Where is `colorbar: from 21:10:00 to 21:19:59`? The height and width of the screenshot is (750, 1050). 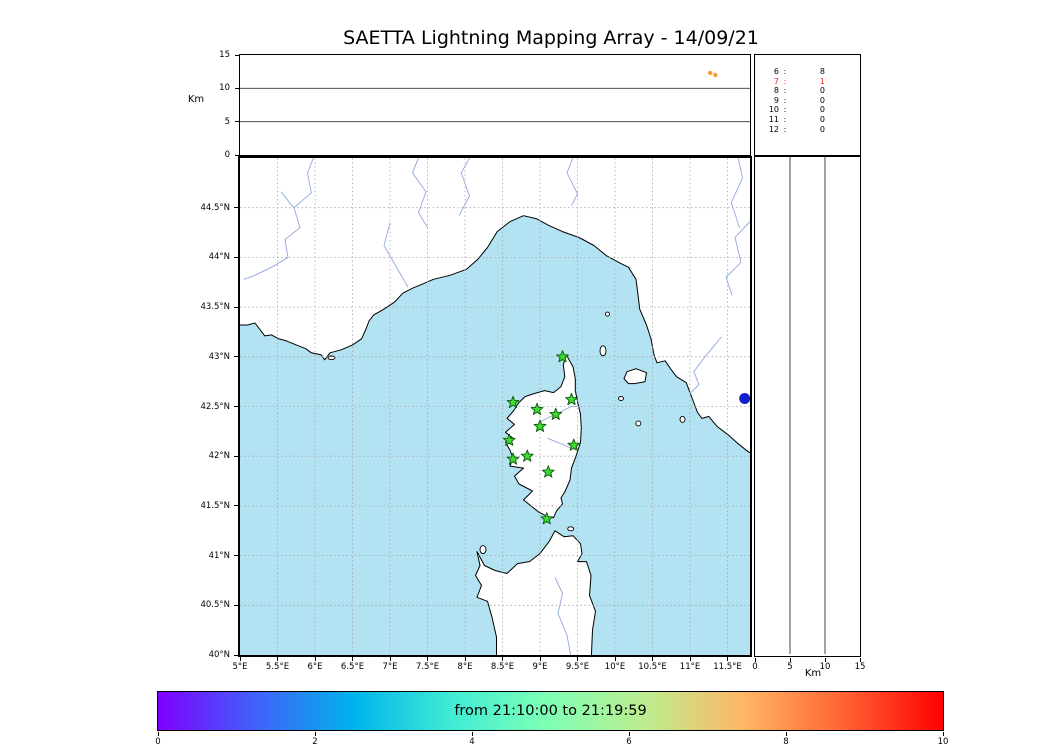
colorbar: from 21:10:00 to 21:19:59 is located at coordinates (550, 711).